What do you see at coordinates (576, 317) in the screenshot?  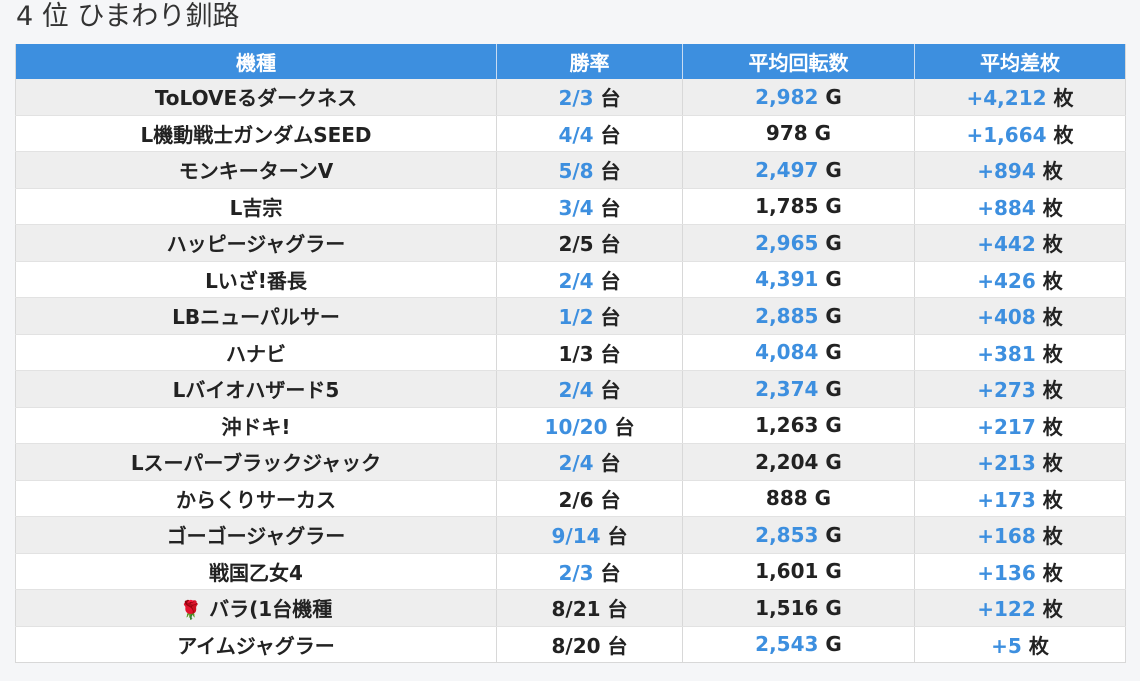 I see `win-rate-value: 1/2` at bounding box center [576, 317].